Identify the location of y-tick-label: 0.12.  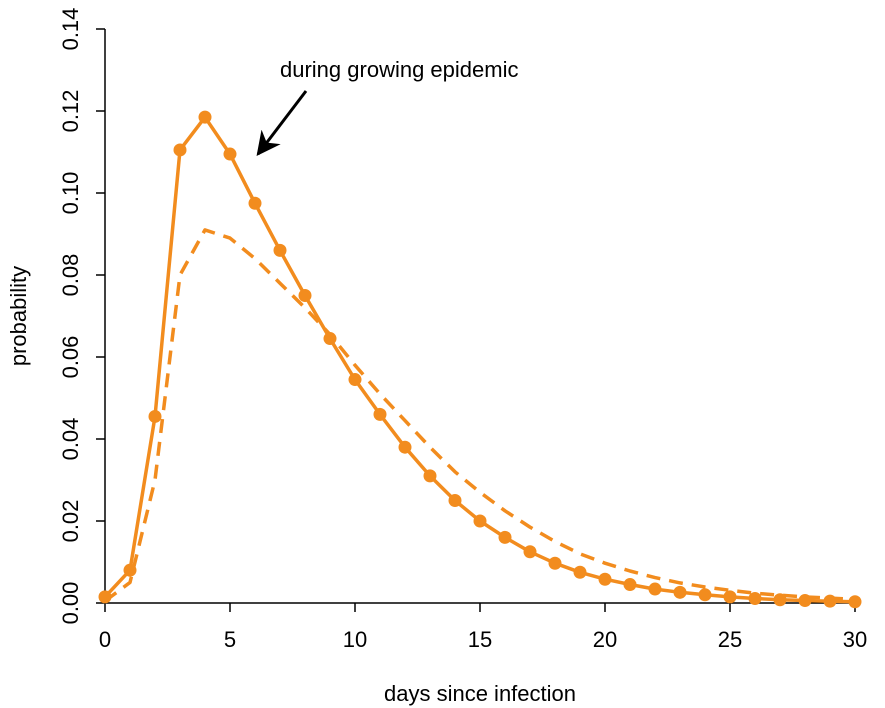
(70, 111).